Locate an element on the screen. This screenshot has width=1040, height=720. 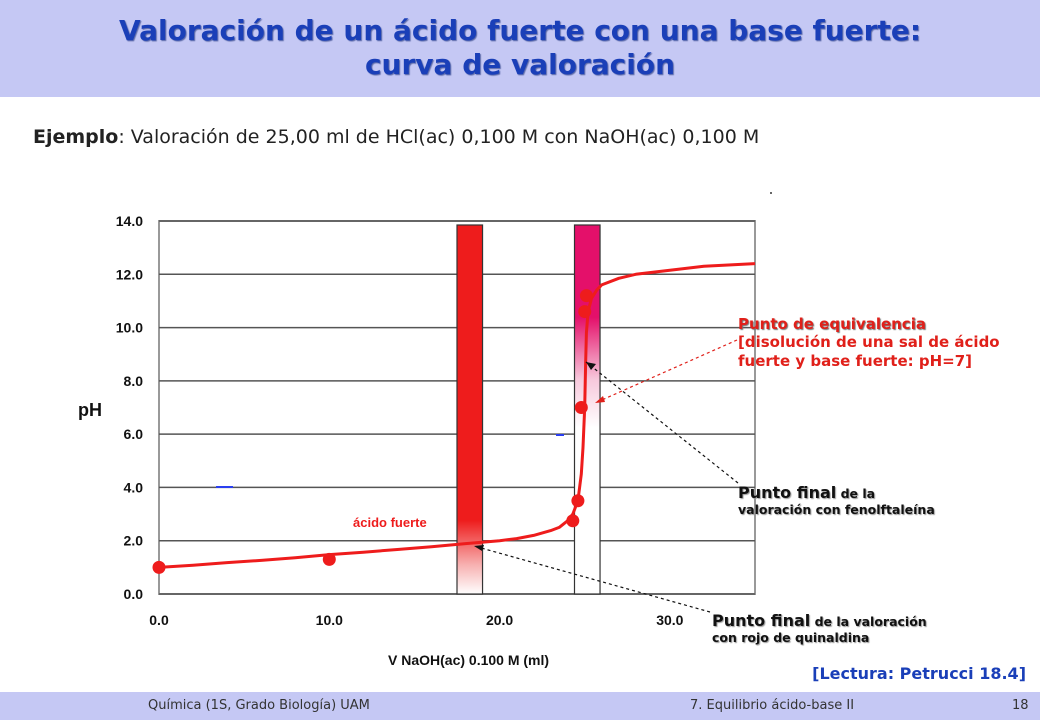
y-tick-label: 14.0 is located at coordinates (129, 221).